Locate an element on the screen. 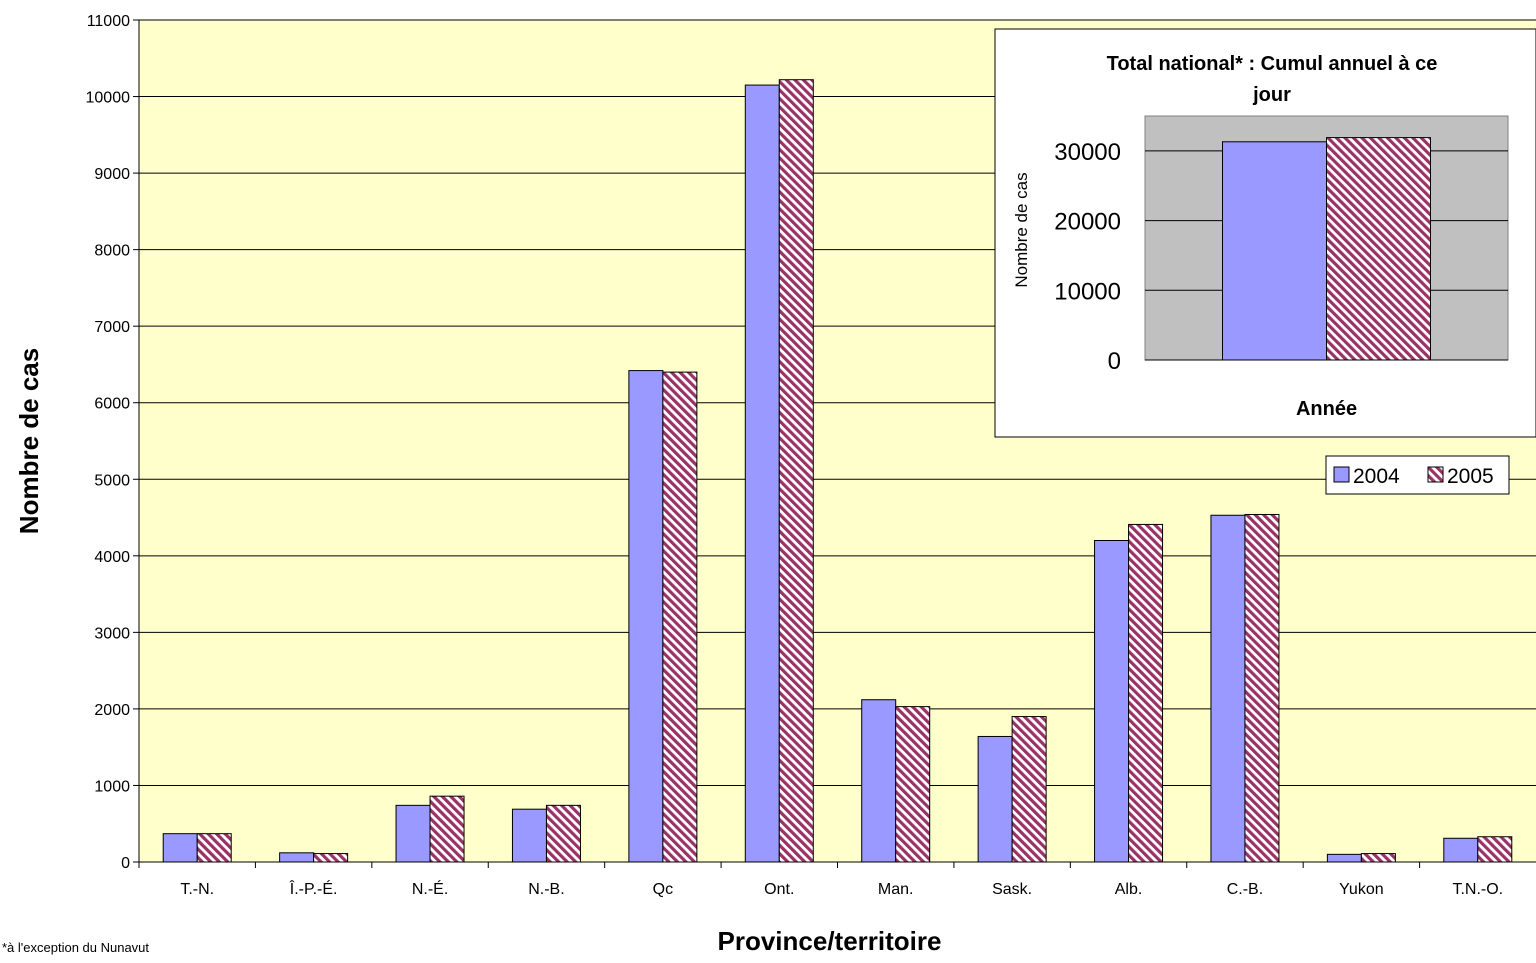 This screenshot has height=963, width=1536. inset-bar-2005 is located at coordinates (1378, 249).